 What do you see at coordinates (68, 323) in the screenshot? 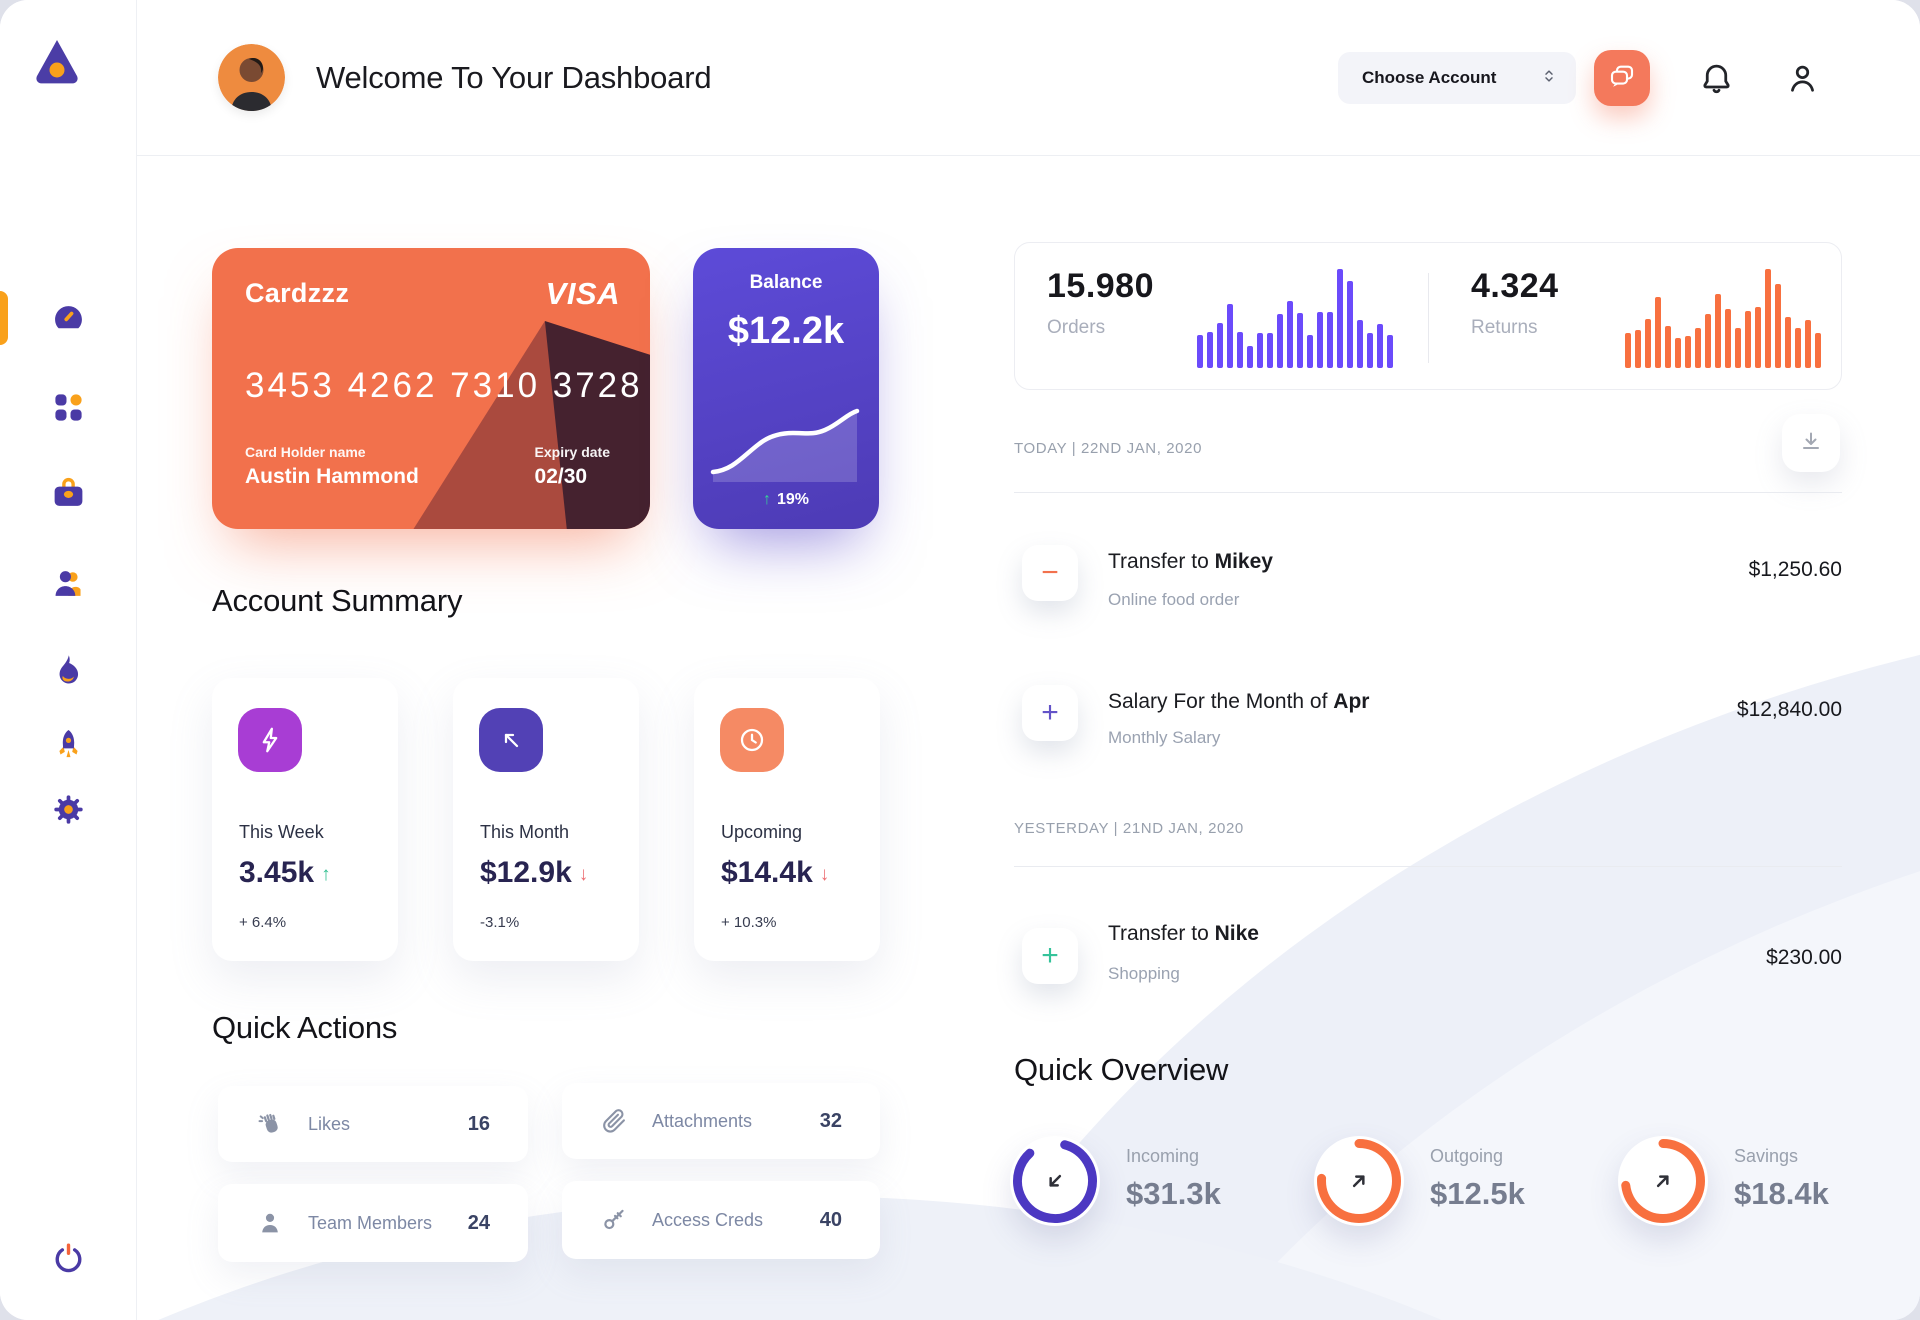
I see `dashboard-icon` at bounding box center [68, 323].